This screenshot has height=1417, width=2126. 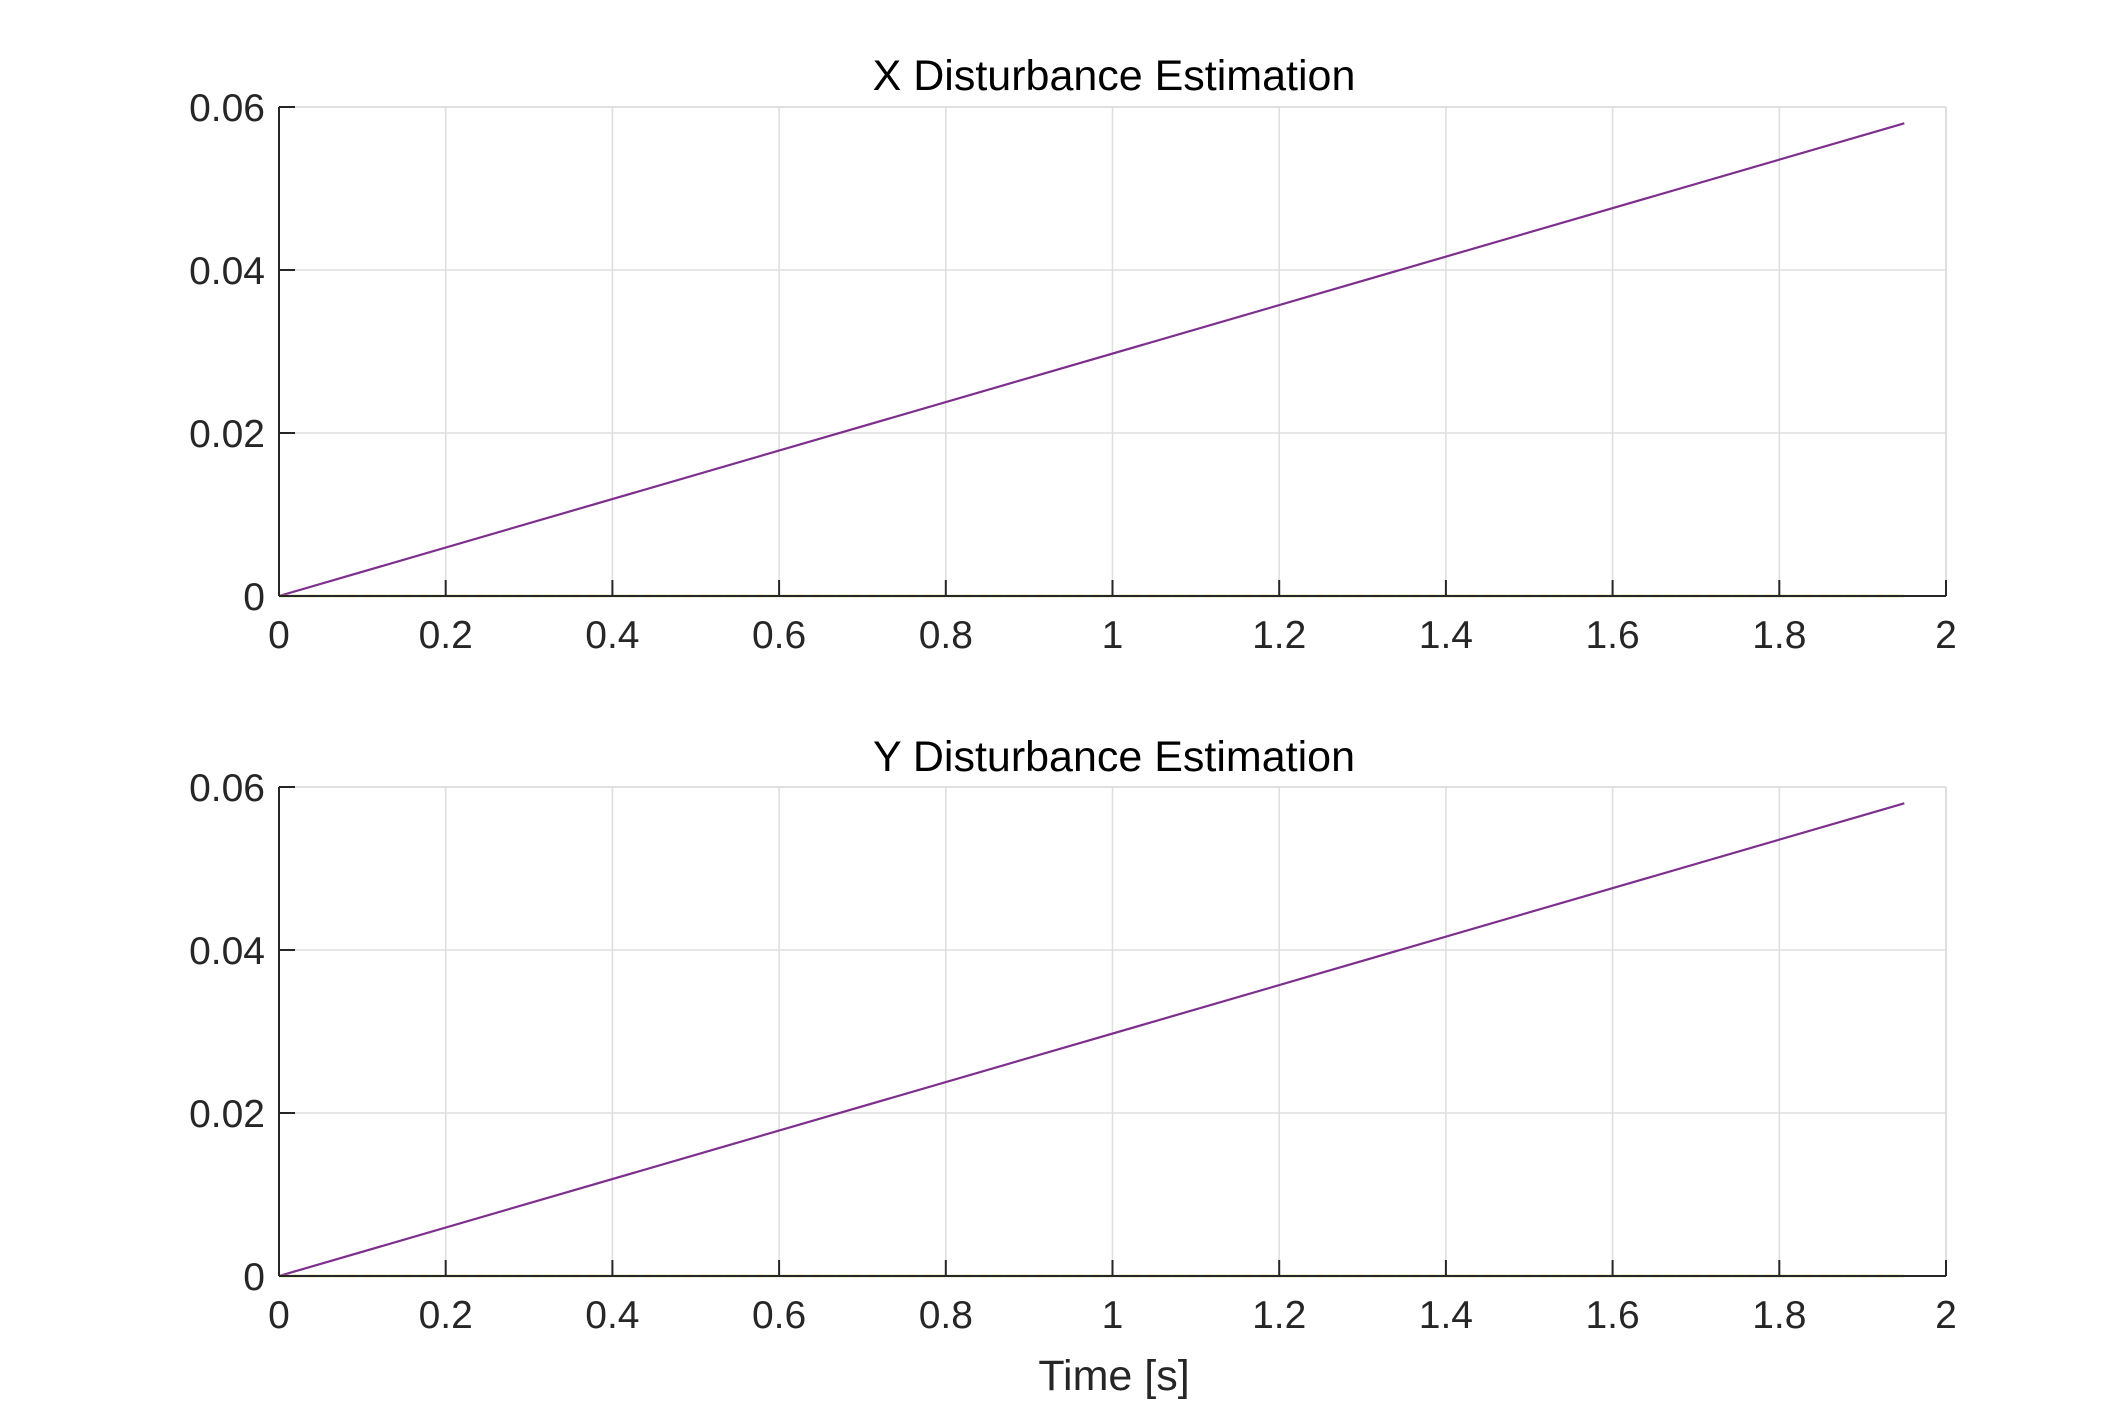 I want to click on x-disturbance-title: X Disturbance Estimation, so click(x=1114, y=76).